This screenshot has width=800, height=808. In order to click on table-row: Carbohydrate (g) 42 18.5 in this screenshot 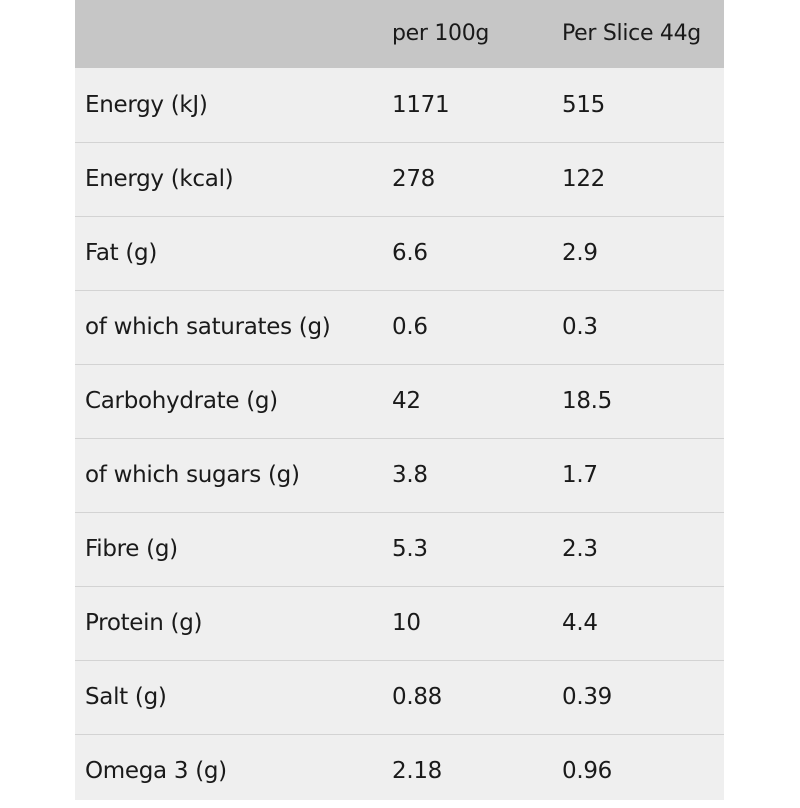, I will do `click(399, 401)`.